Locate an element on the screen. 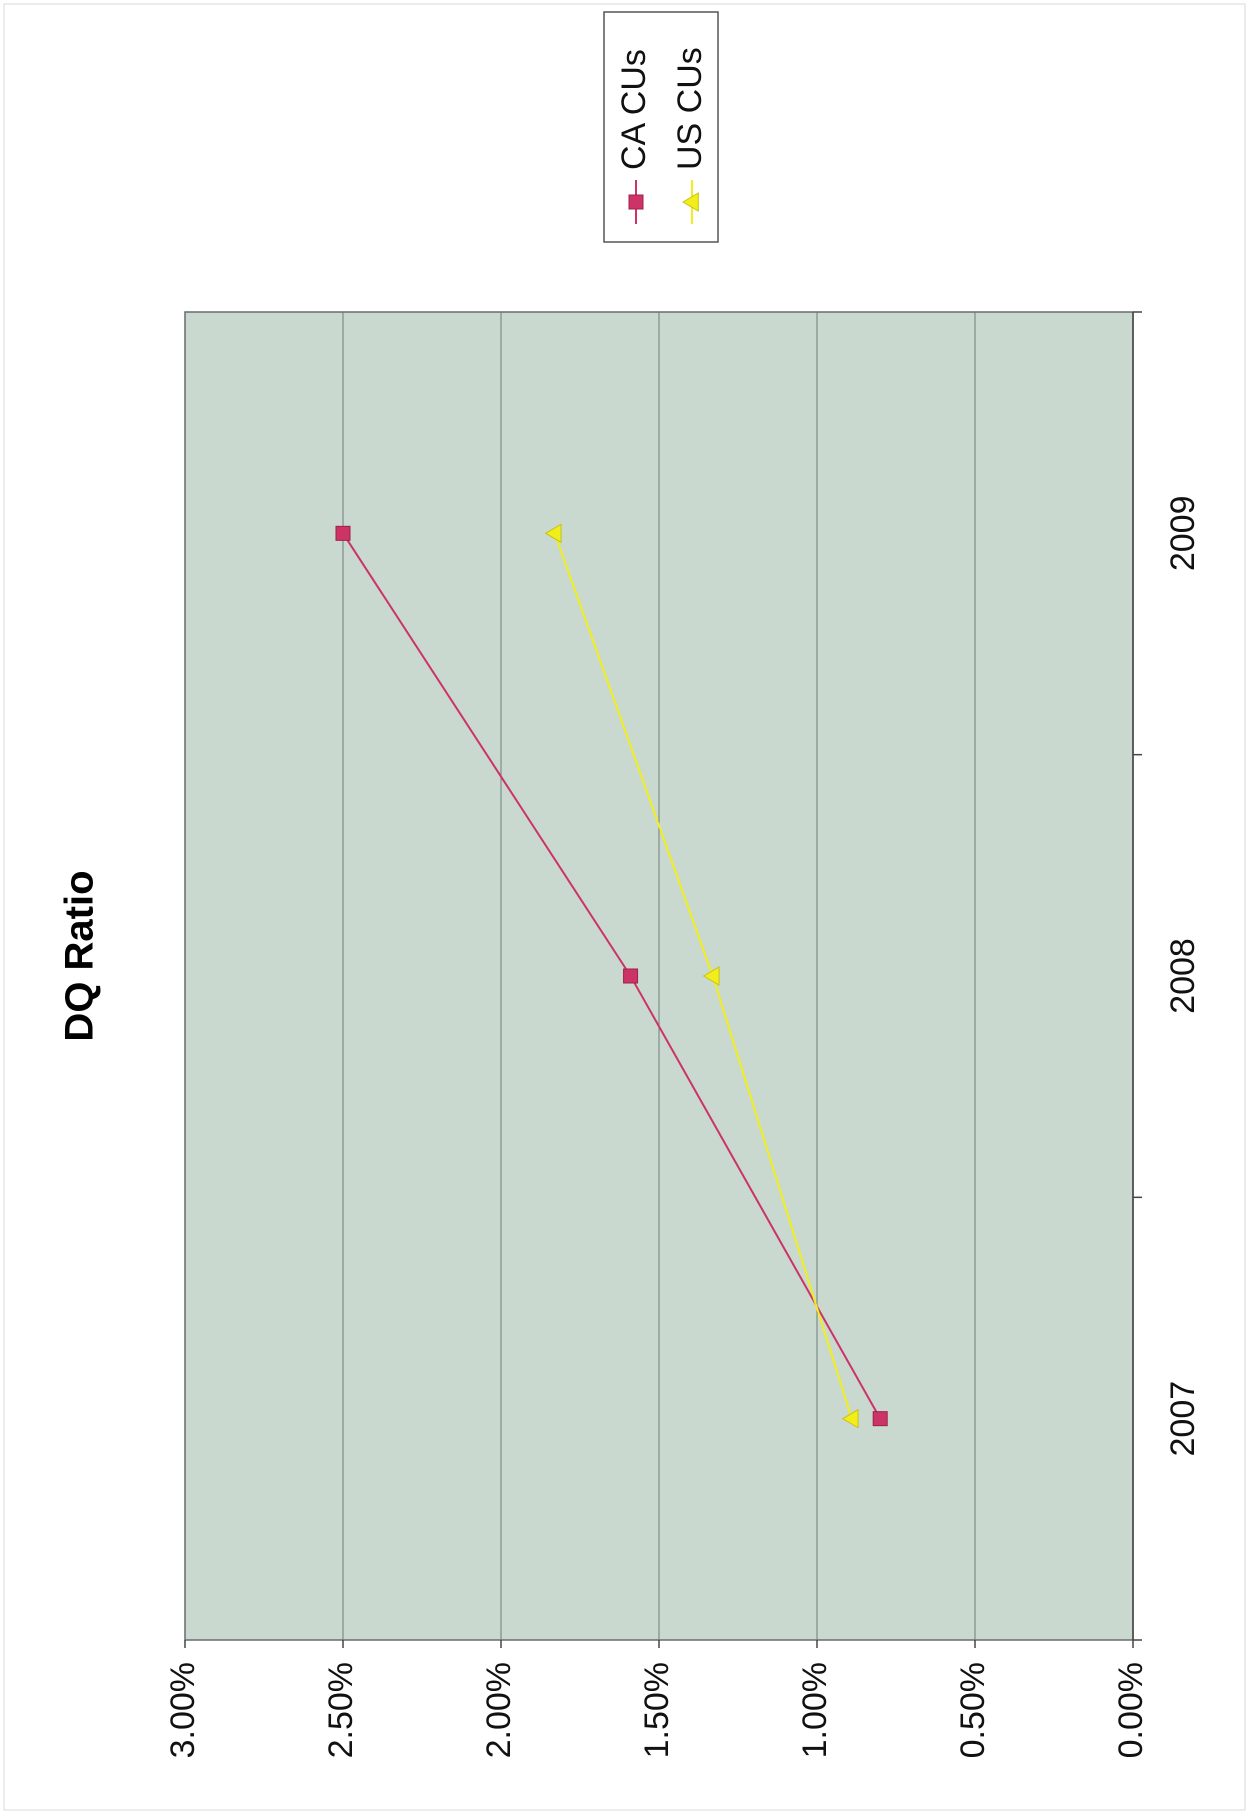 Image resolution: width=1249 pixels, height=1814 pixels. value-tick-label: 0.50% is located at coordinates (973, 1710).